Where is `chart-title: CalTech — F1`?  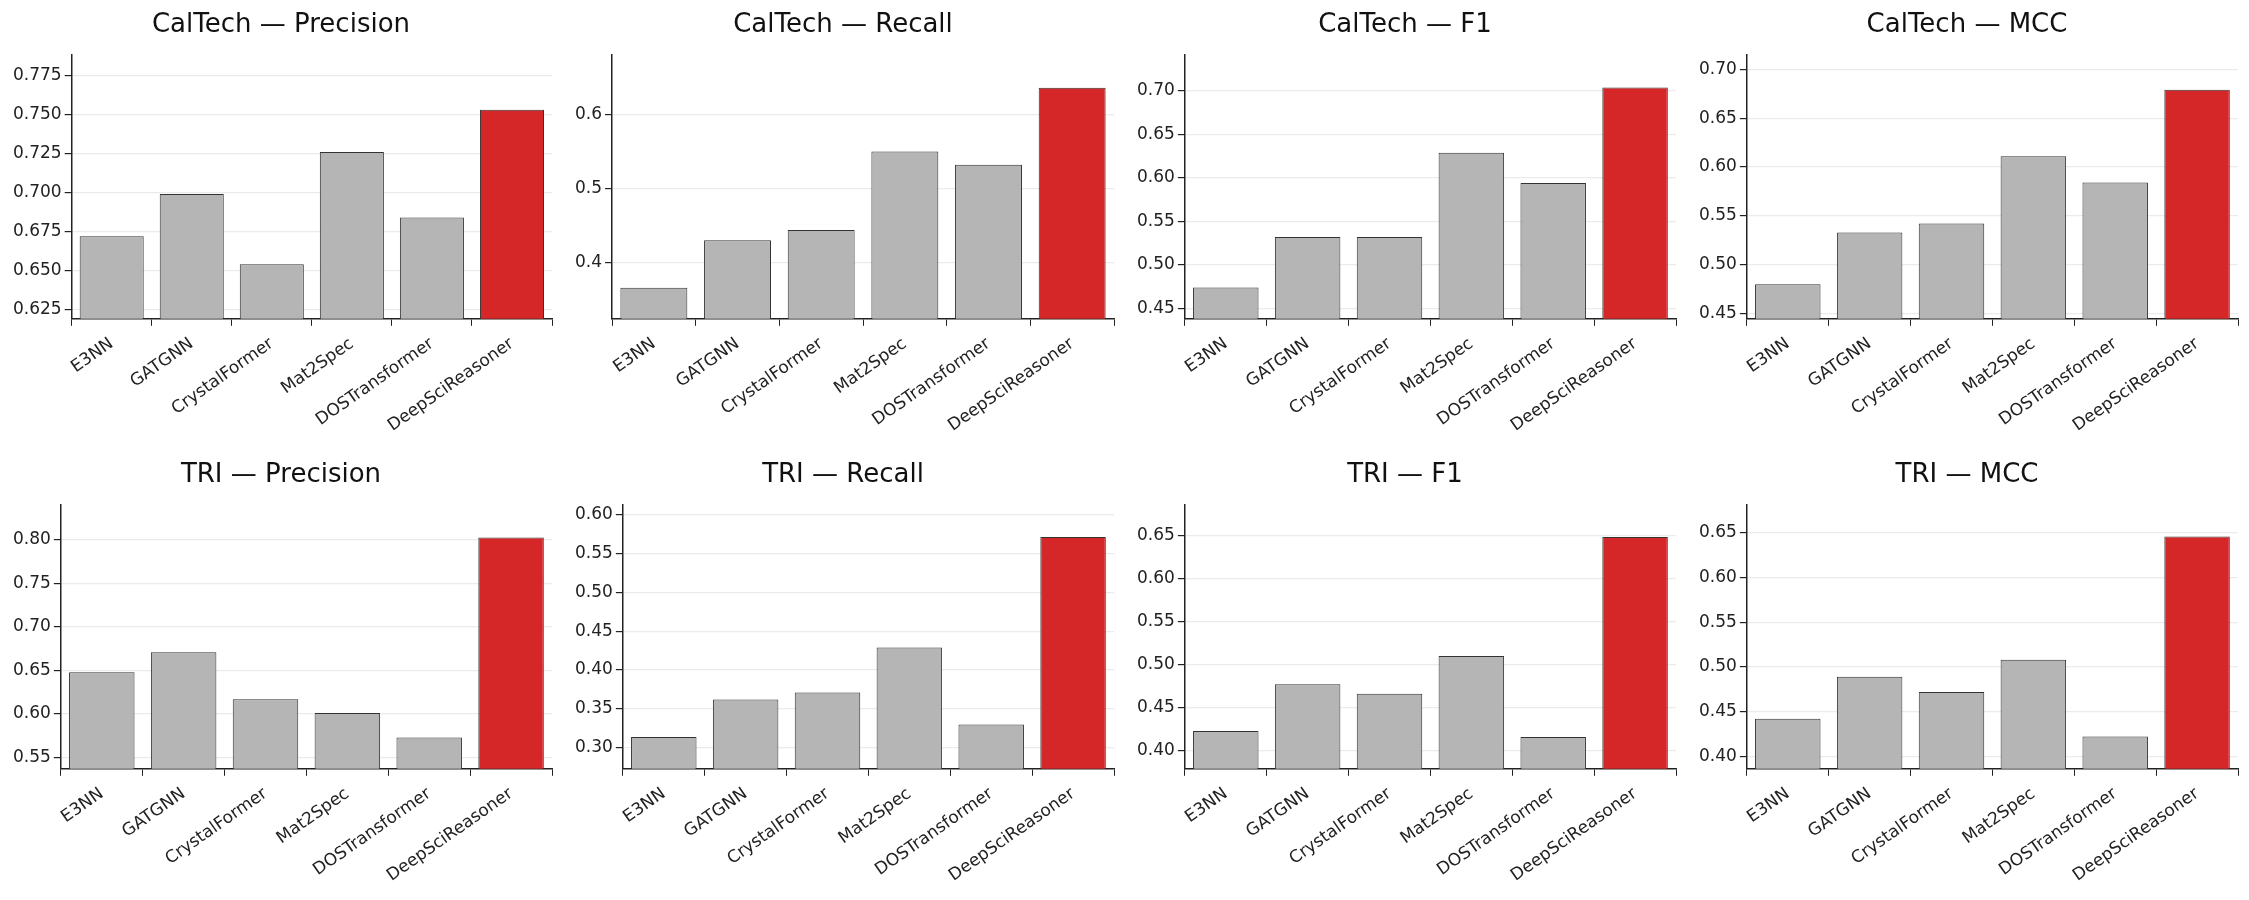
chart-title: CalTech — F1 is located at coordinates (1405, 23).